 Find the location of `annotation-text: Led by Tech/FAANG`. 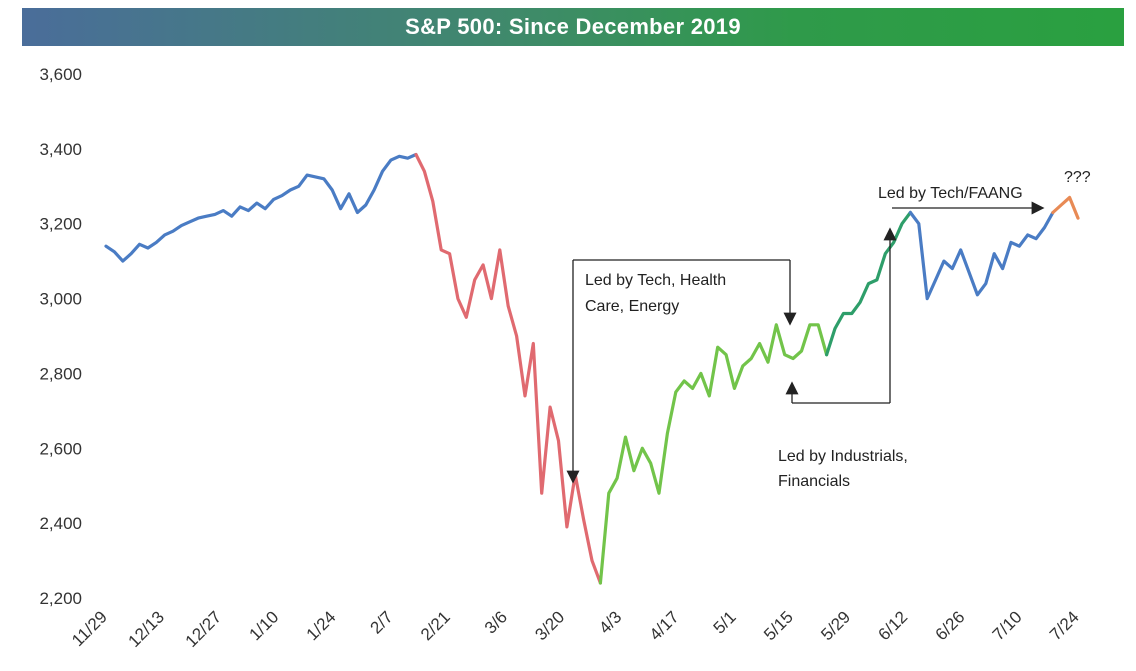

annotation-text: Led by Tech/FAANG is located at coordinates (950, 193).